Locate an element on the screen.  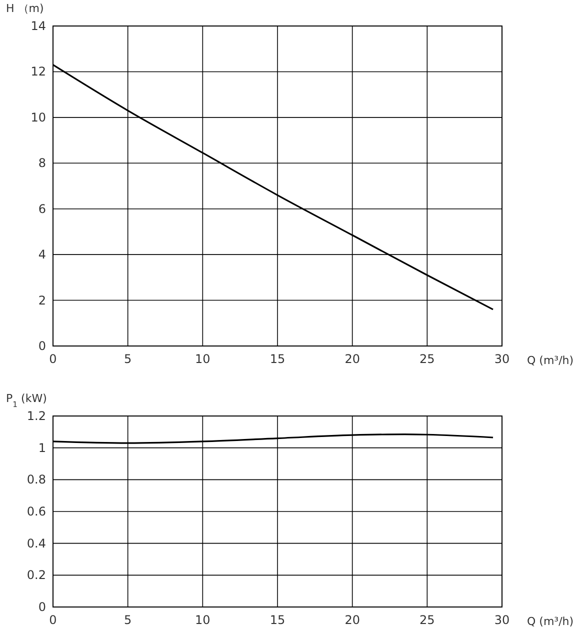
y-axis-title: P$_{1}$ (kW) is located at coordinates (26, 400).